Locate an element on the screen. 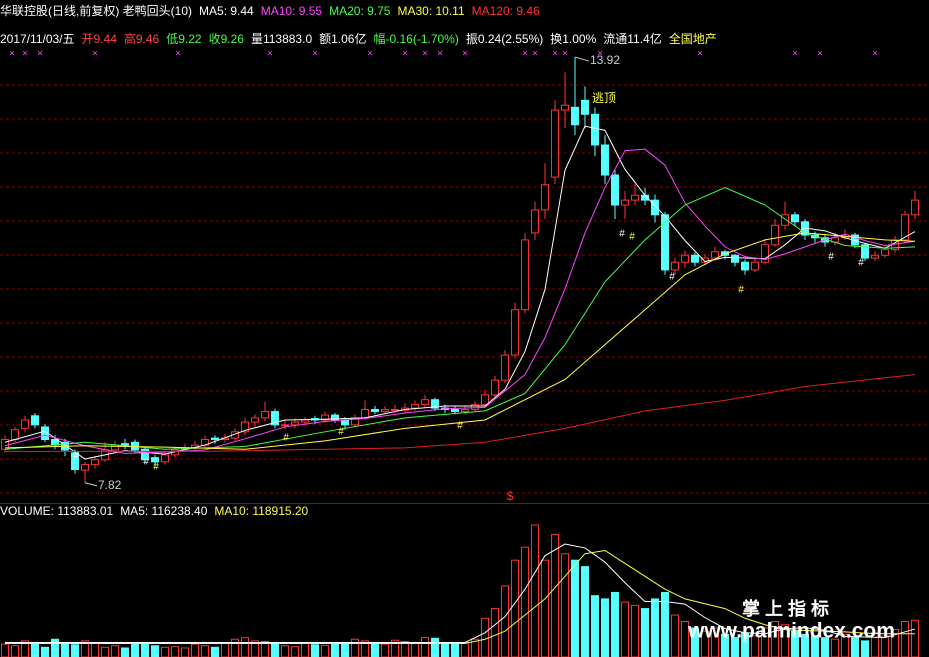  volume-item: VOLUME: 113883.01 is located at coordinates (57, 511).